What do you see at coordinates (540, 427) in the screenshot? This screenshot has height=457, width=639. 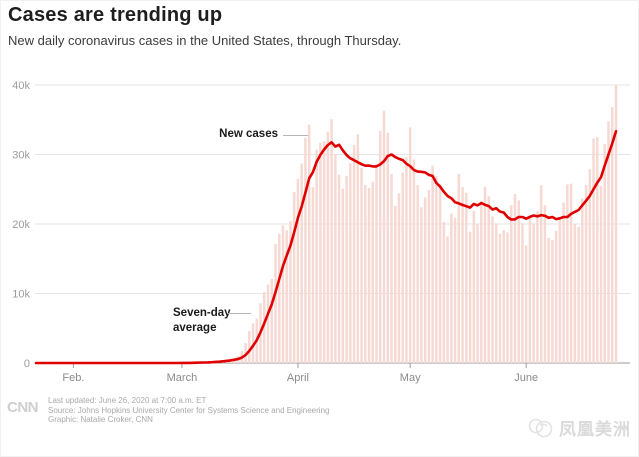 I see `phoenix-icon` at bounding box center [540, 427].